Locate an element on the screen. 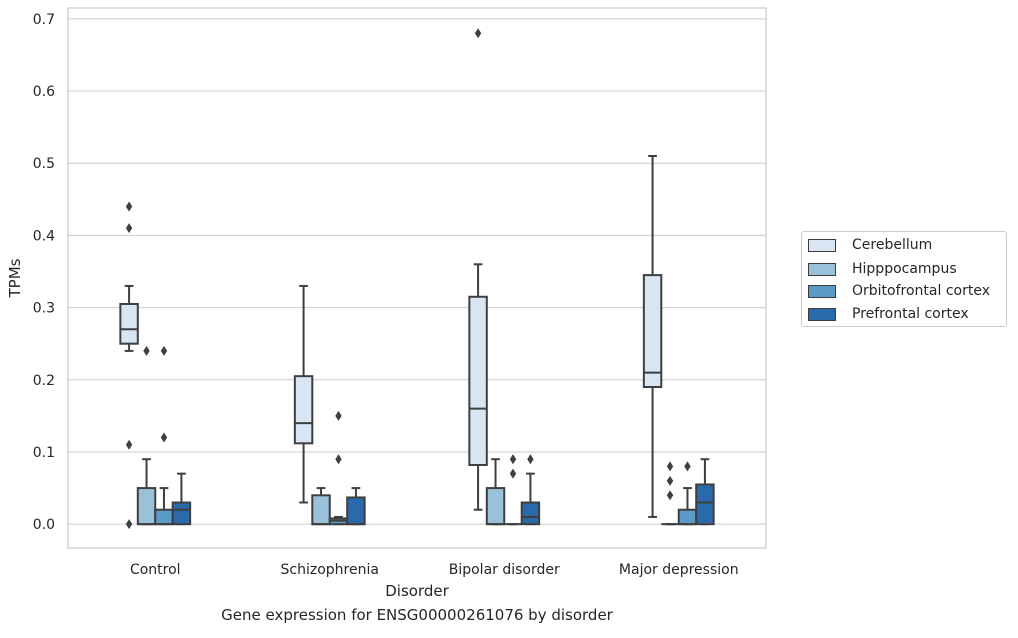  box-hipppocampus-major-depression is located at coordinates (670, 493).